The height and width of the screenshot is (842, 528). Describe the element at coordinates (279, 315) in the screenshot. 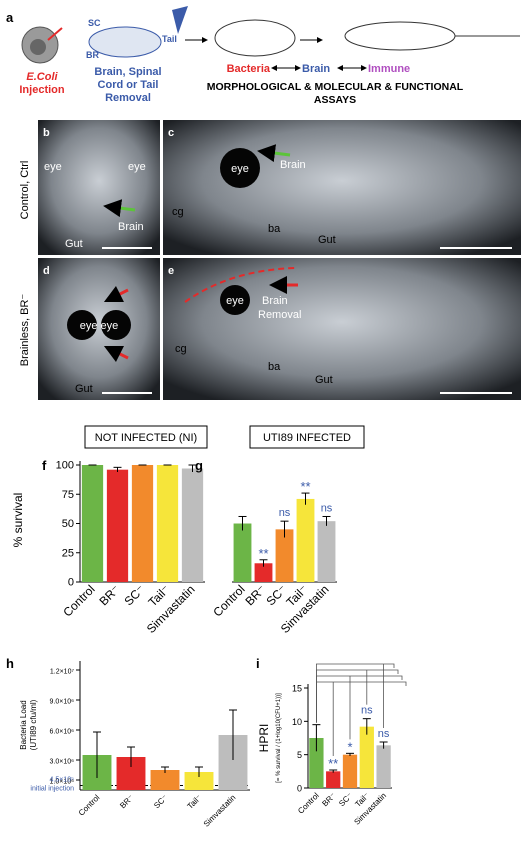

I see `photo-label: Removal` at that location.